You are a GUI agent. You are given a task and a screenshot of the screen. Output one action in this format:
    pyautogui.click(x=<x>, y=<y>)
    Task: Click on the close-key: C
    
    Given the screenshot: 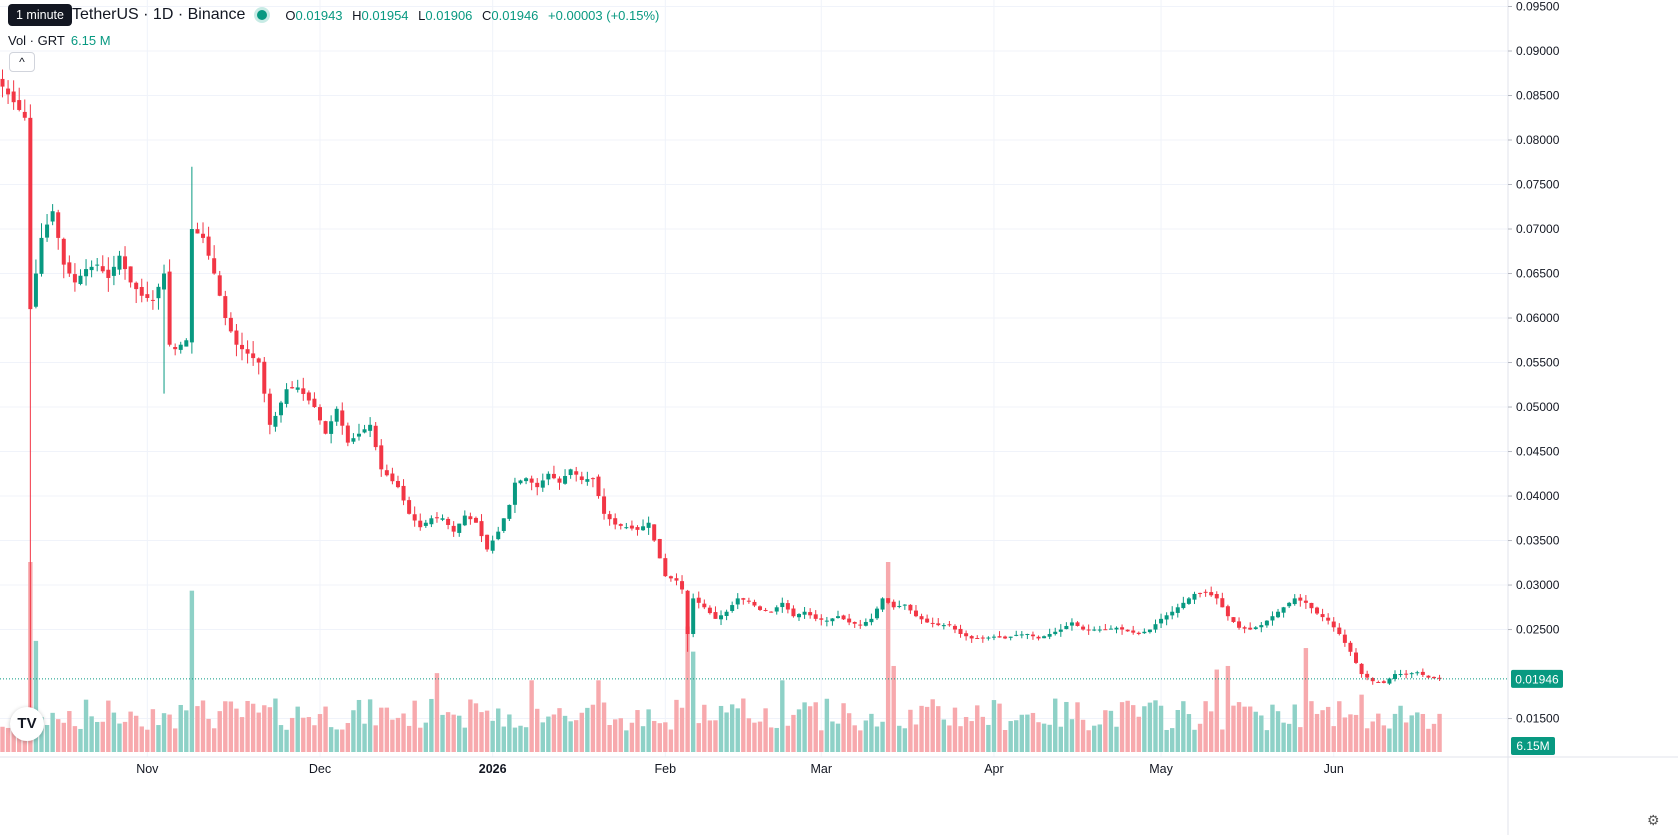 What is the action you would take?
    pyautogui.click(x=487, y=15)
    